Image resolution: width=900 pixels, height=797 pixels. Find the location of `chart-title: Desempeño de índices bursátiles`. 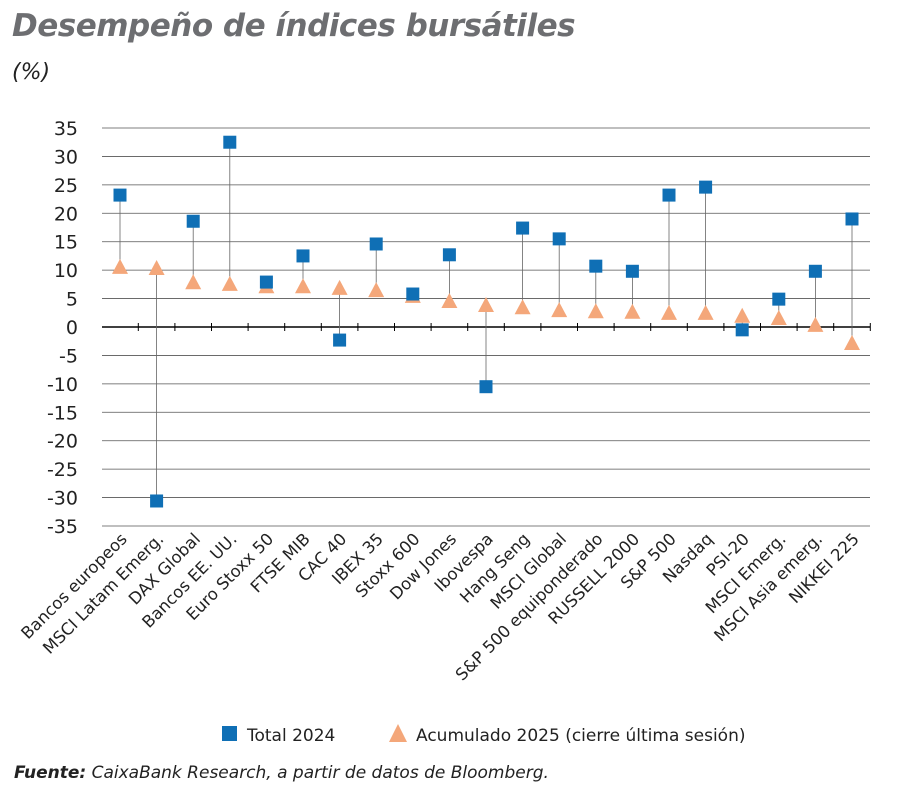

chart-title: Desempeño de índices bursátiles is located at coordinates (294, 26).